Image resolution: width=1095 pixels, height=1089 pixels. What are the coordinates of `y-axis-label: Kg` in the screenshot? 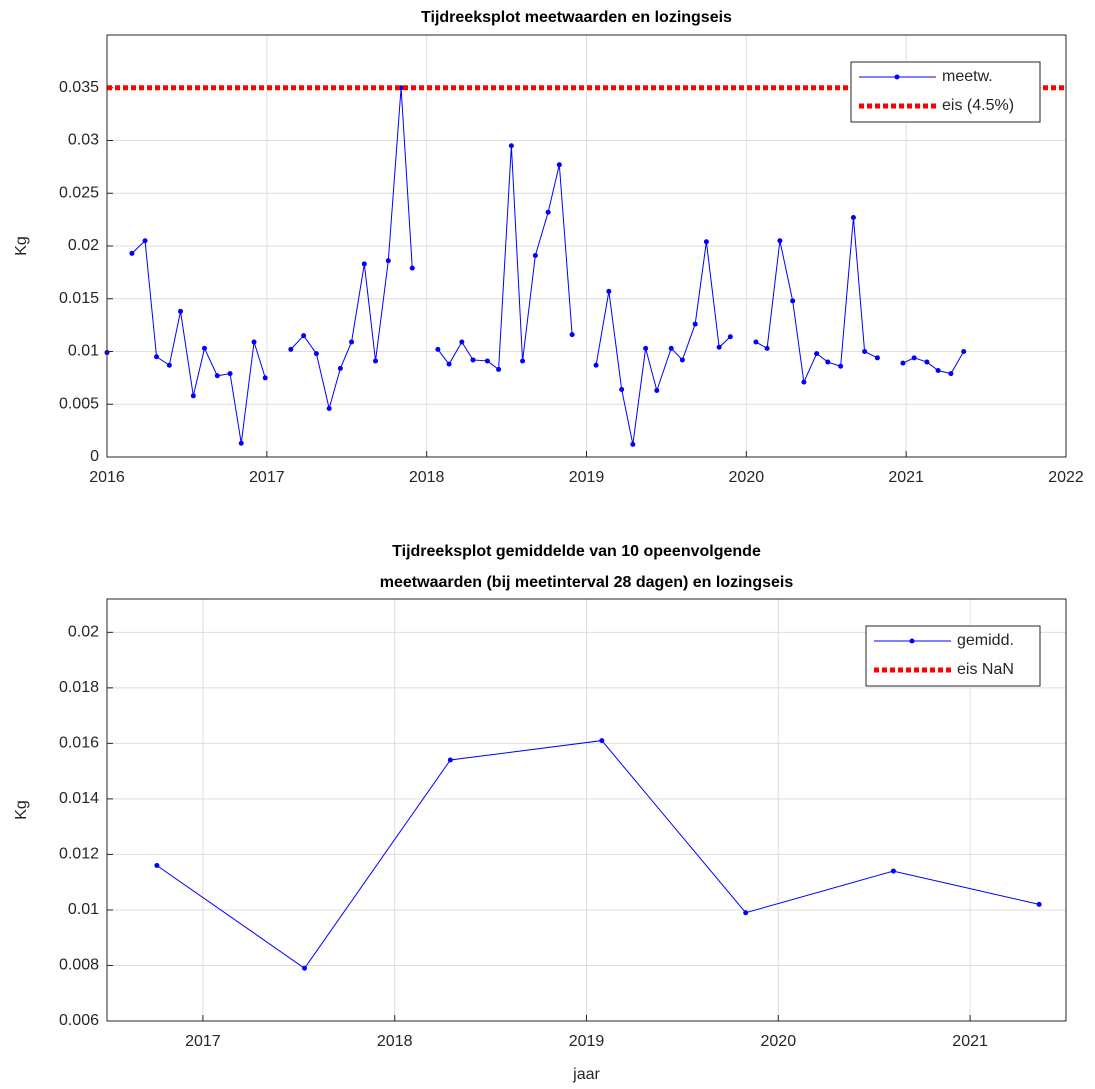 It's located at (21, 246).